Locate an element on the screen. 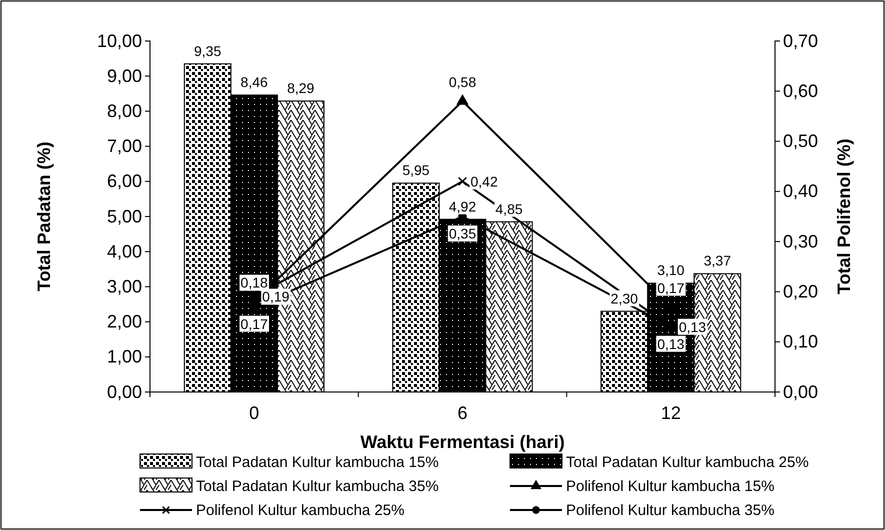  legend-label: Total Padatan Kultur kambucha 35% is located at coordinates (317, 486).